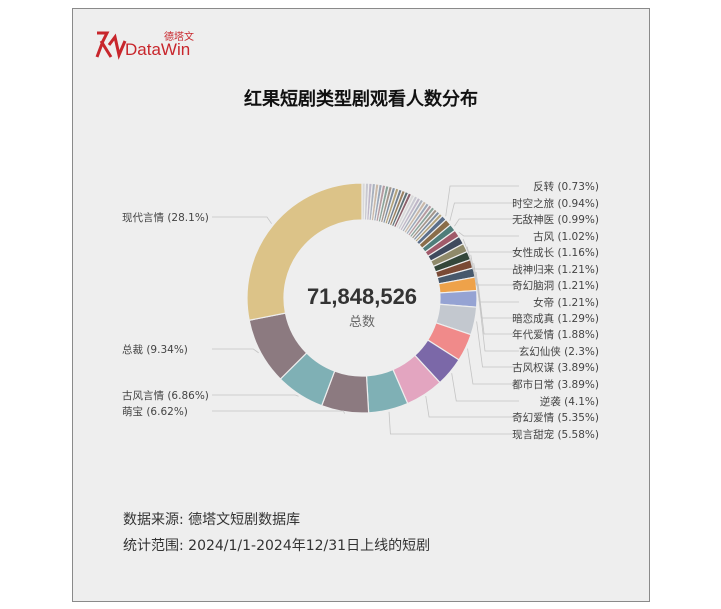 This screenshot has height=609, width=721. Describe the element at coordinates (165, 217) in the screenshot. I see `slice-label: 现代言情 (28.1%)` at that location.